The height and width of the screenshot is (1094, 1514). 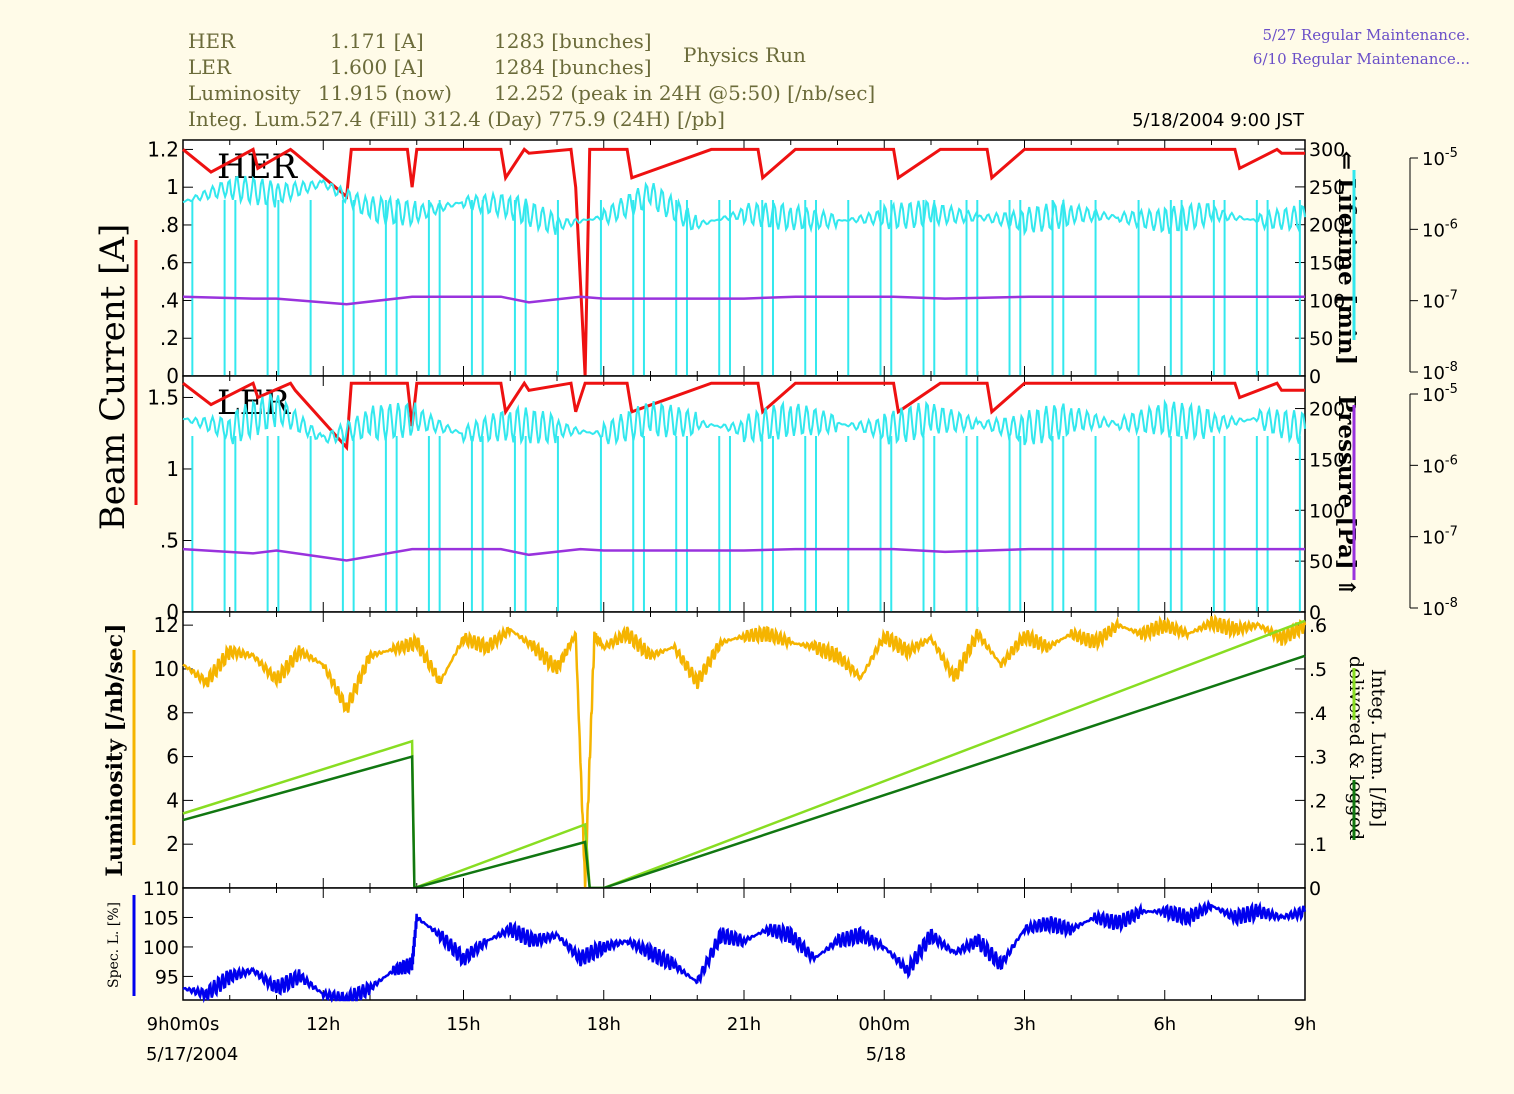 I want to click on series-spec_lum, so click(x=744, y=951).